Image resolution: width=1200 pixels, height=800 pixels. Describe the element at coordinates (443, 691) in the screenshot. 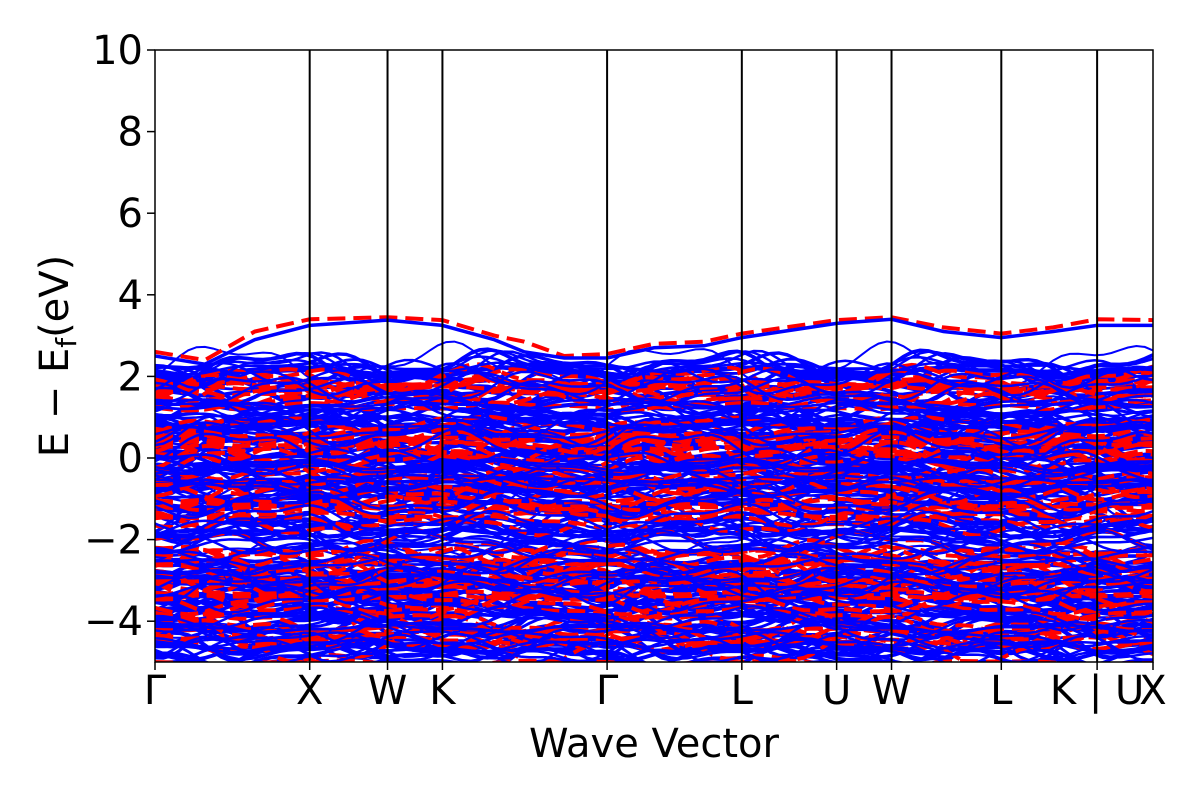

I see `x-tick-label: K` at that location.